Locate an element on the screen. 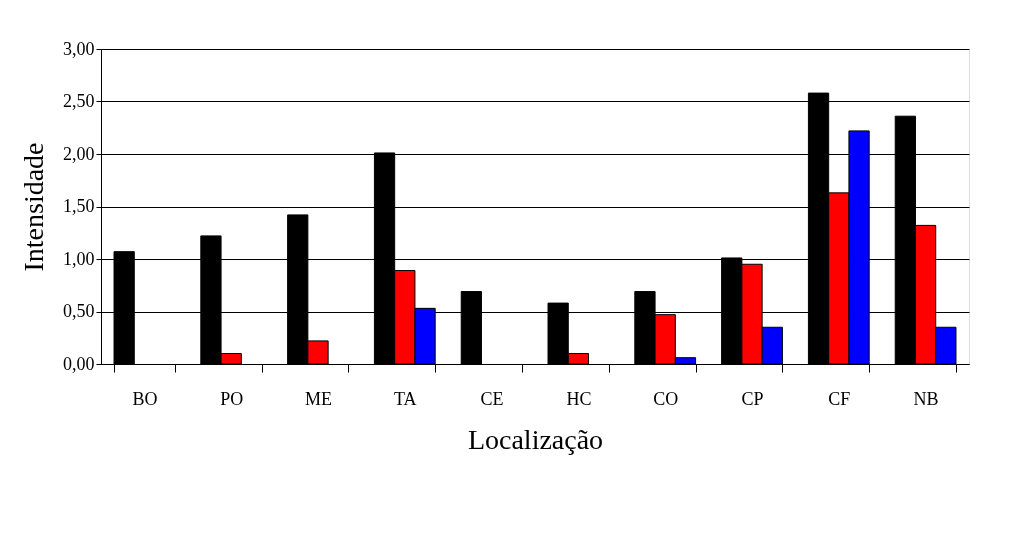 Image resolution: width=1035 pixels, height=542 pixels. x-tick-label: PO is located at coordinates (232, 398).